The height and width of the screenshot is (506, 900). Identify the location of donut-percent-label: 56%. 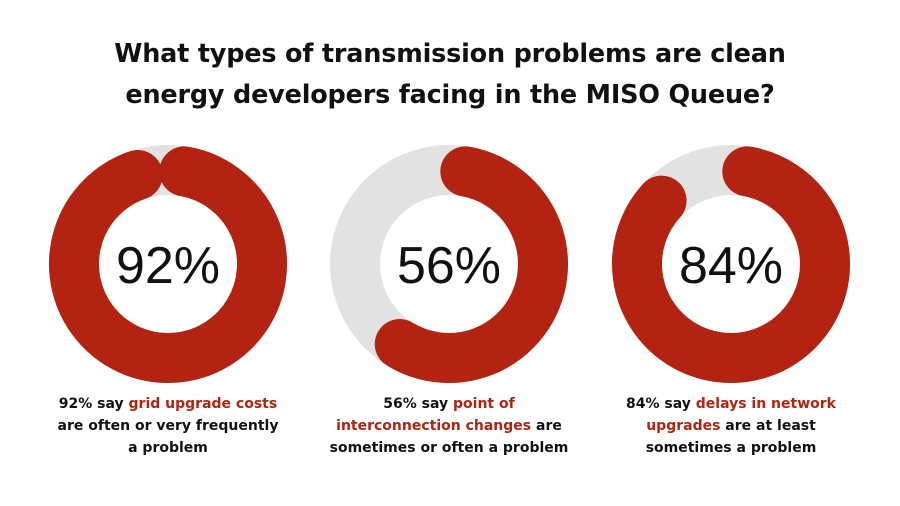
(449, 266).